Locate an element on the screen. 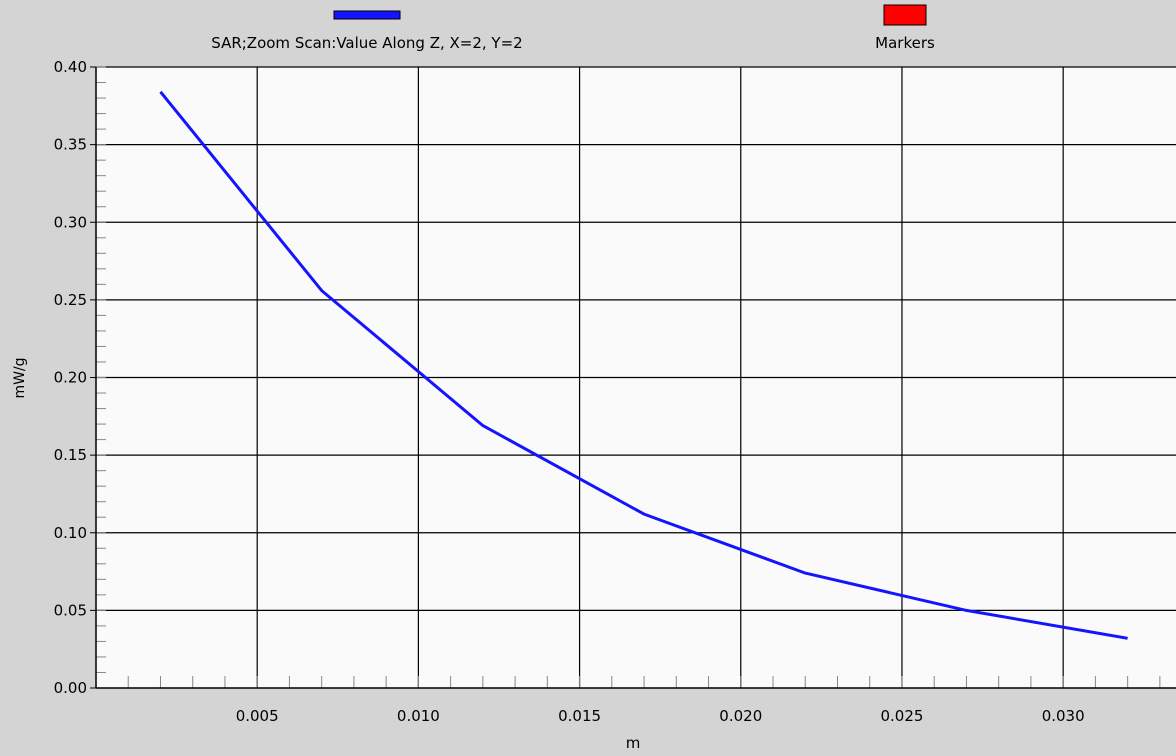 This screenshot has width=1176, height=756. y-tick-label: 0.00 is located at coordinates (70, 688).